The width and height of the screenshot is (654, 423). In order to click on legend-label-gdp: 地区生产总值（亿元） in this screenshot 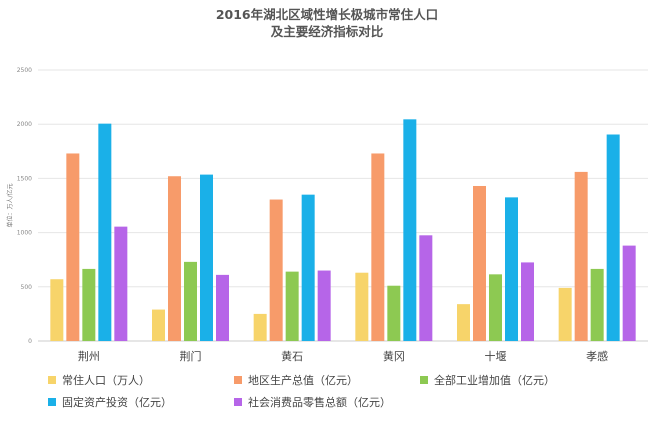, I will do `click(303, 380)`.